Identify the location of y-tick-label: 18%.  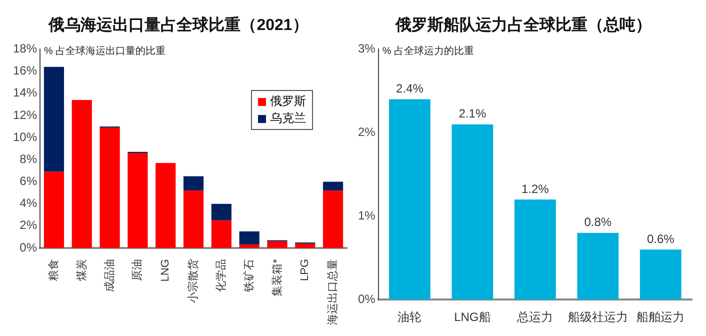
(25, 49).